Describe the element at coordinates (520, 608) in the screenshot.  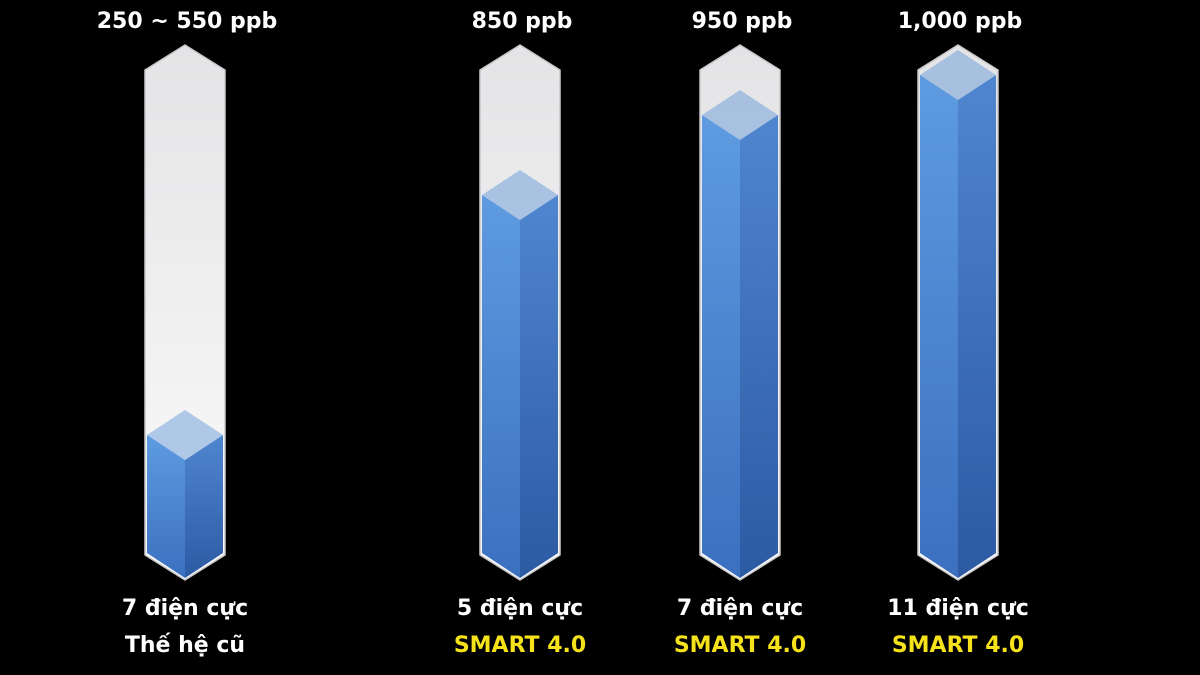
I see `x-tick-label: 5 điện cực` at that location.